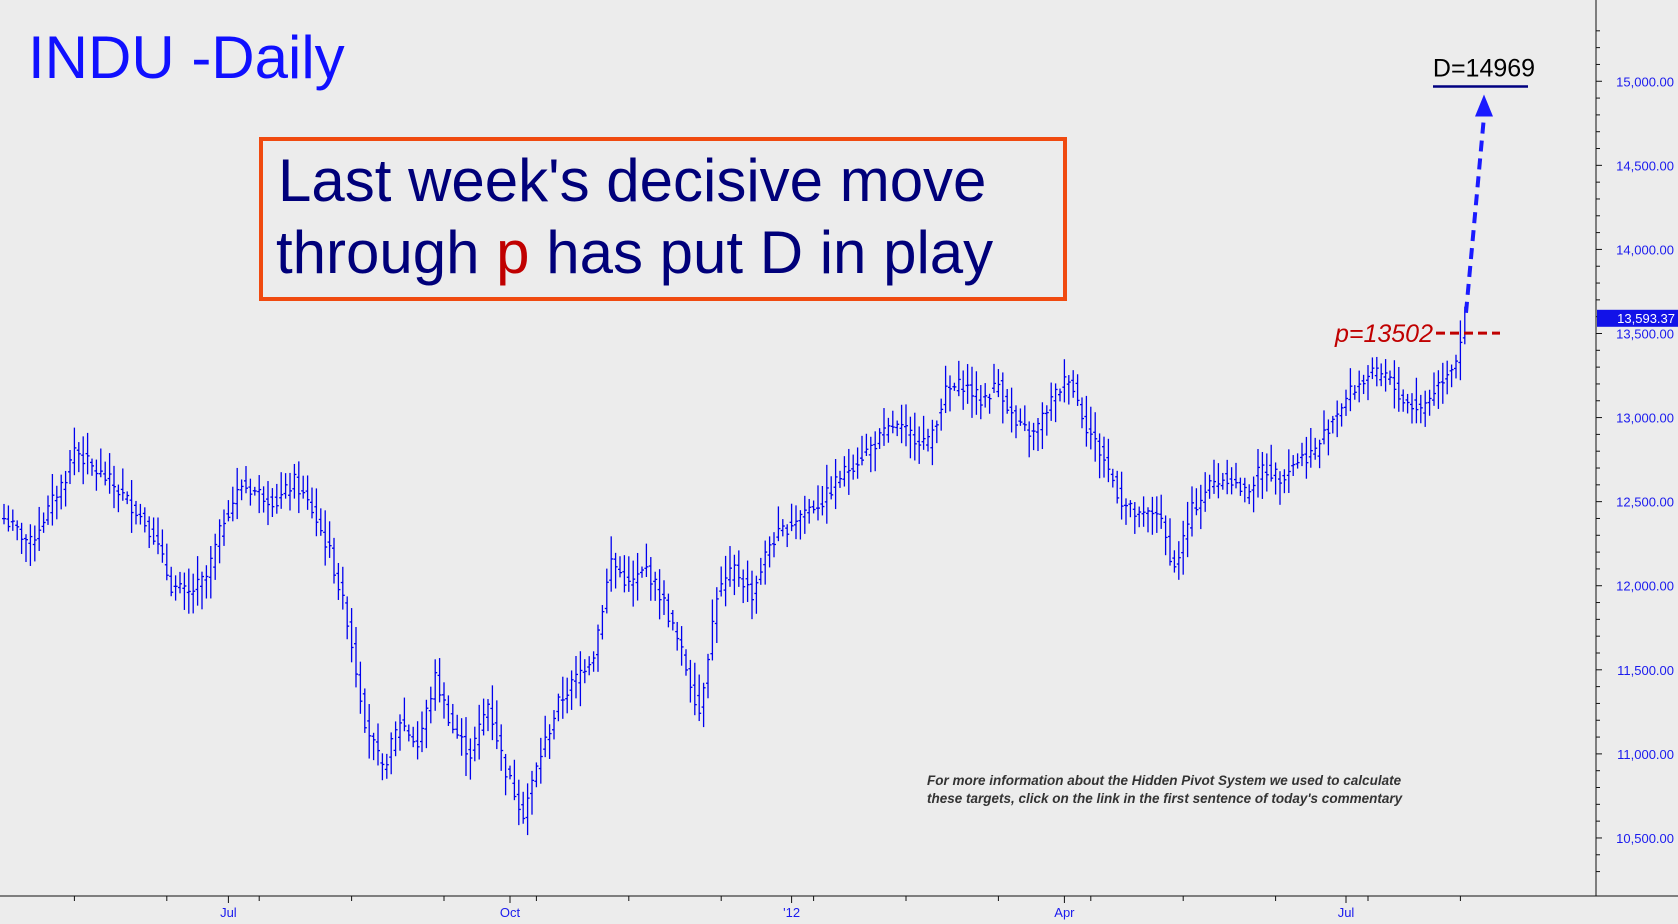 The width and height of the screenshot is (1678, 924). I want to click on headline-p-letter: p, so click(512, 252).